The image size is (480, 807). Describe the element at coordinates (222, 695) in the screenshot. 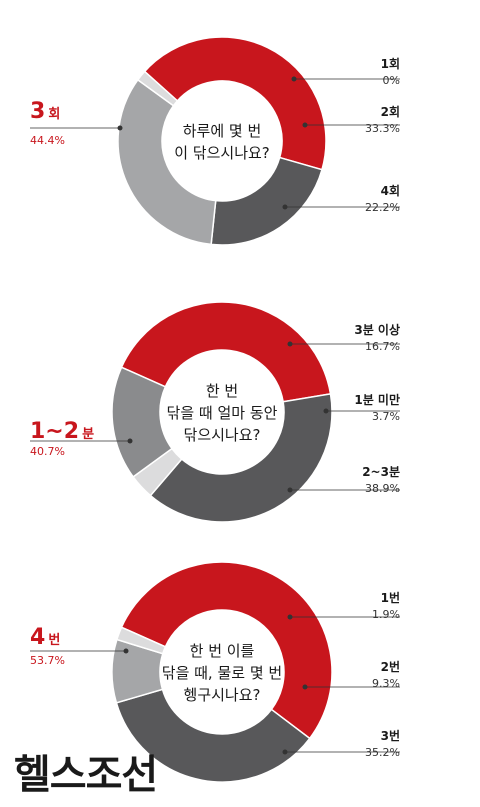

I see `center-question-line: 헹구시나요?` at that location.